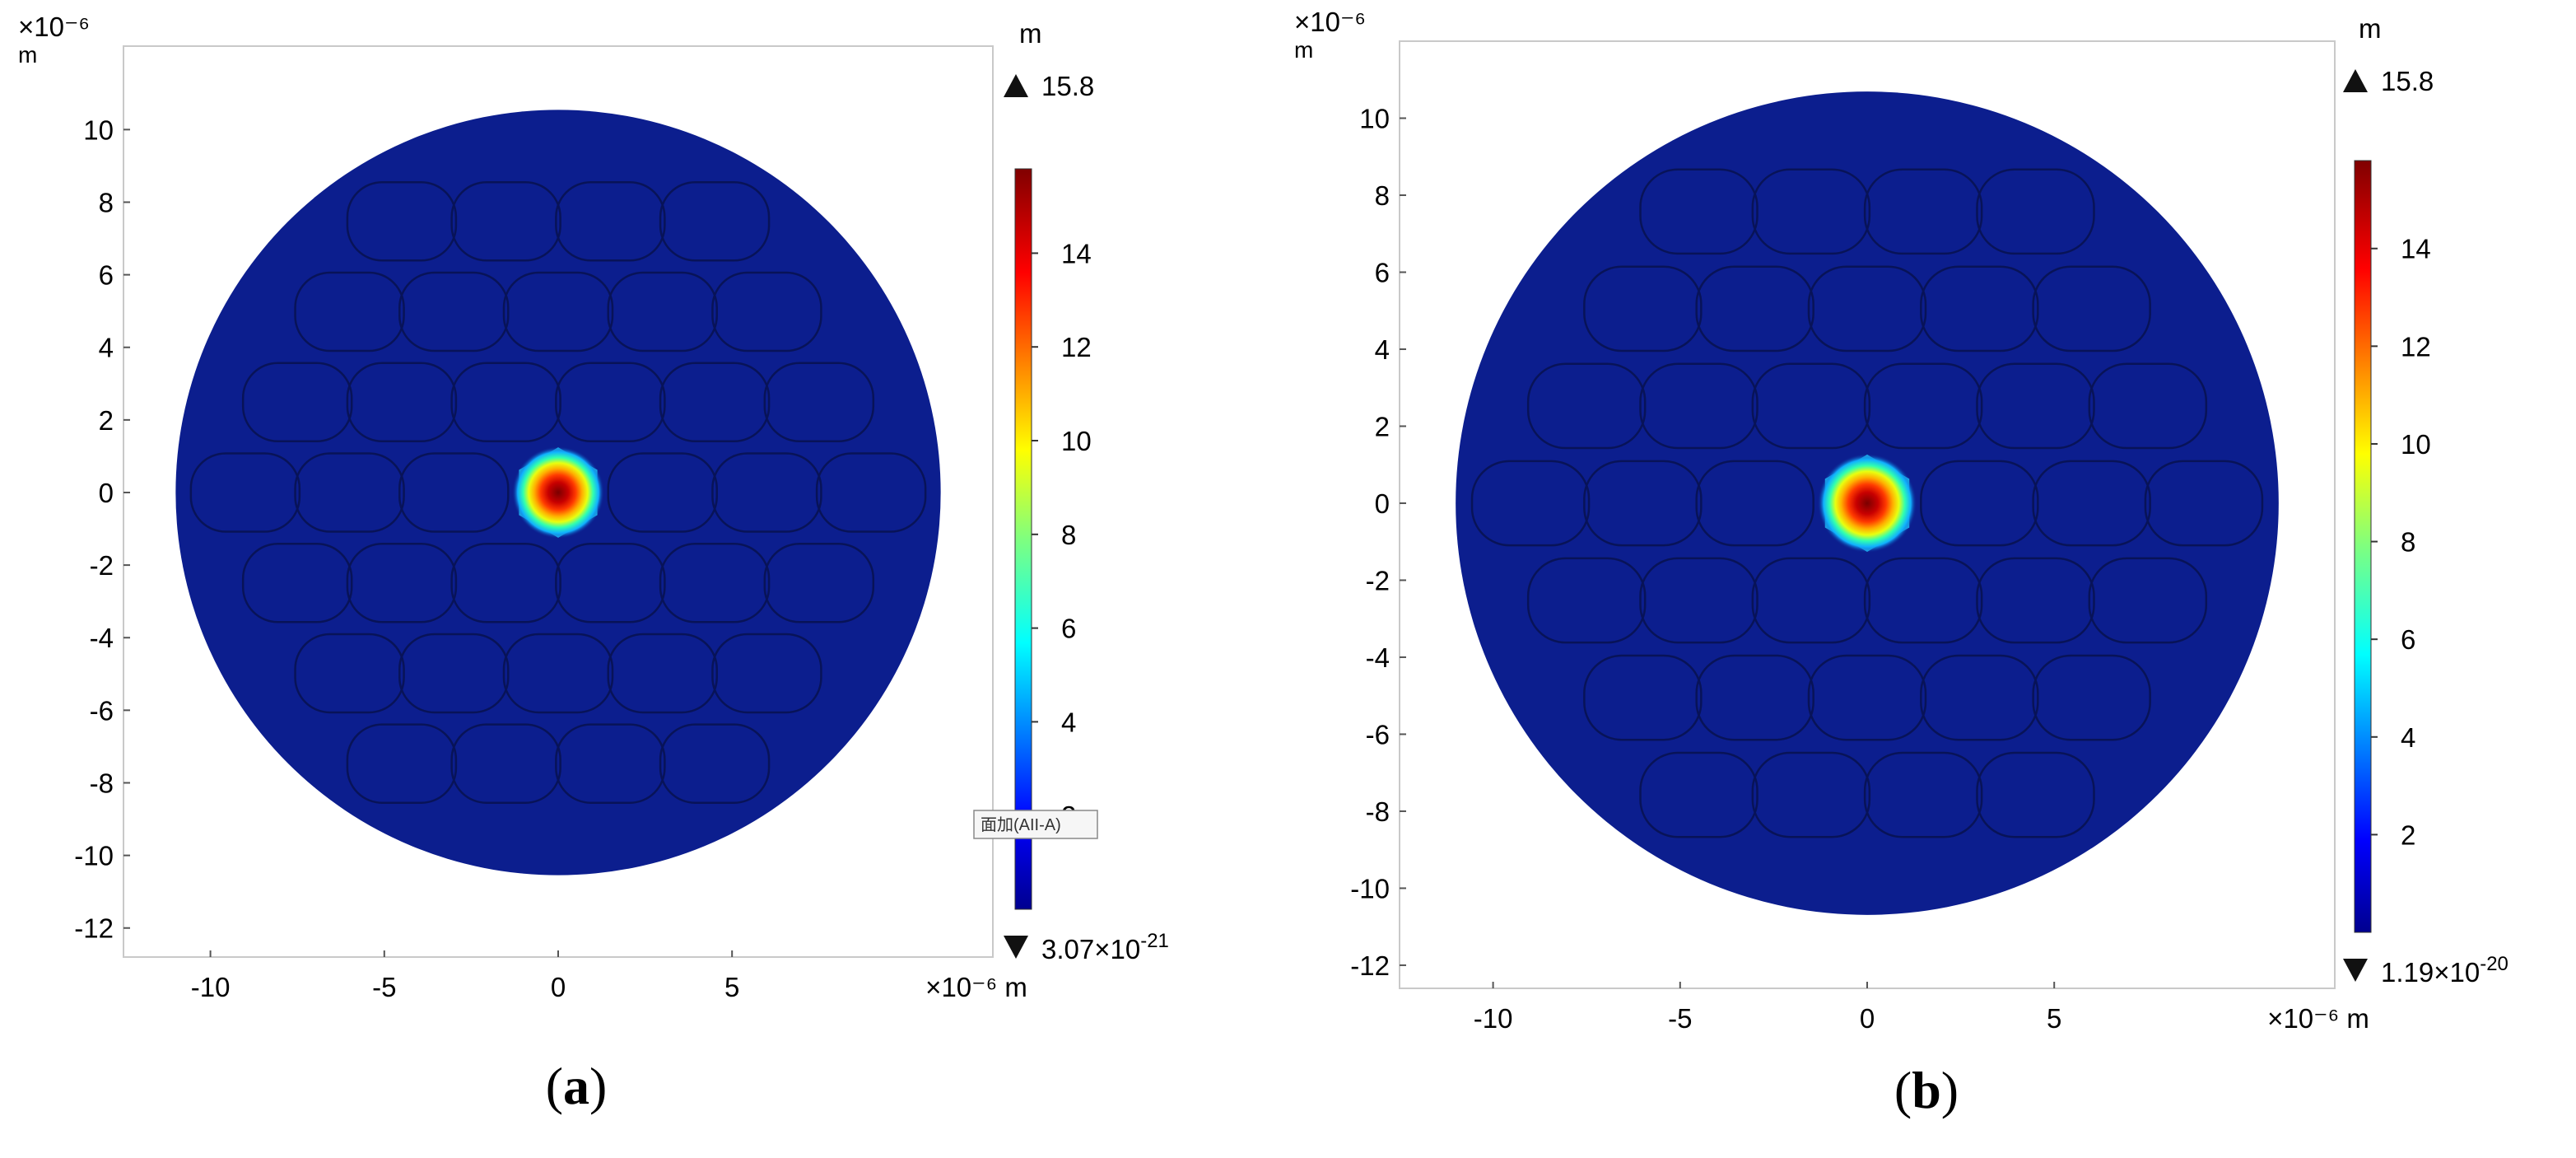  What do you see at coordinates (558, 987) in the screenshot?
I see `x-tick-label: 0` at bounding box center [558, 987].